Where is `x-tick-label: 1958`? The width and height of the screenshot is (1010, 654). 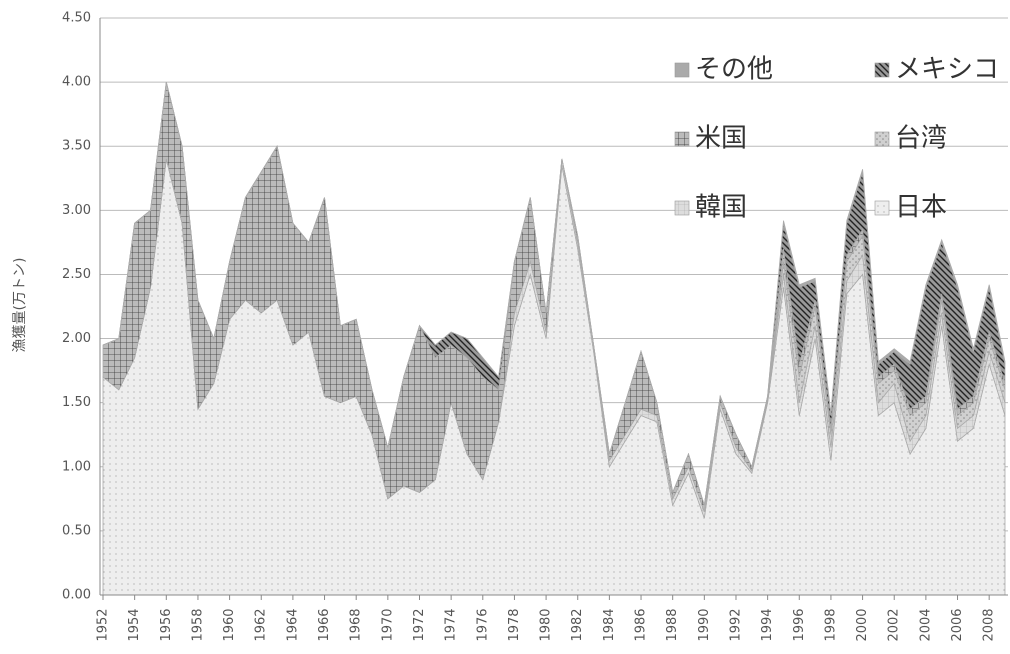
x-tick-label: 1958 is located at coordinates (197, 624).